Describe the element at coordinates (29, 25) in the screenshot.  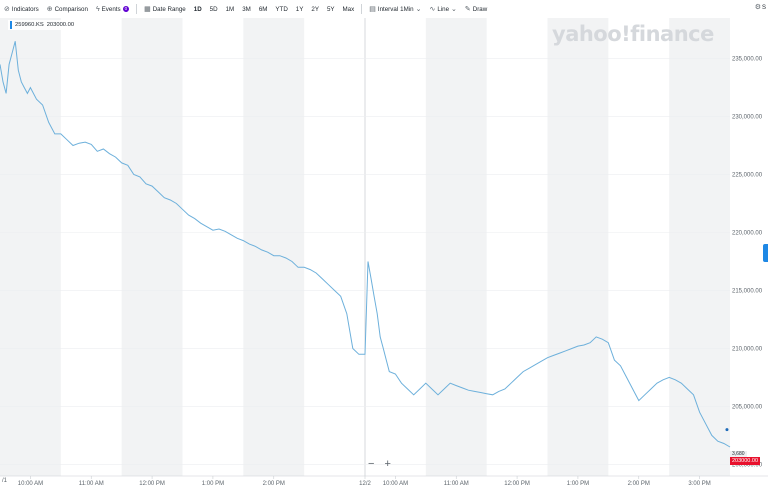
I see `legend-symbol: 259960.KS` at that location.